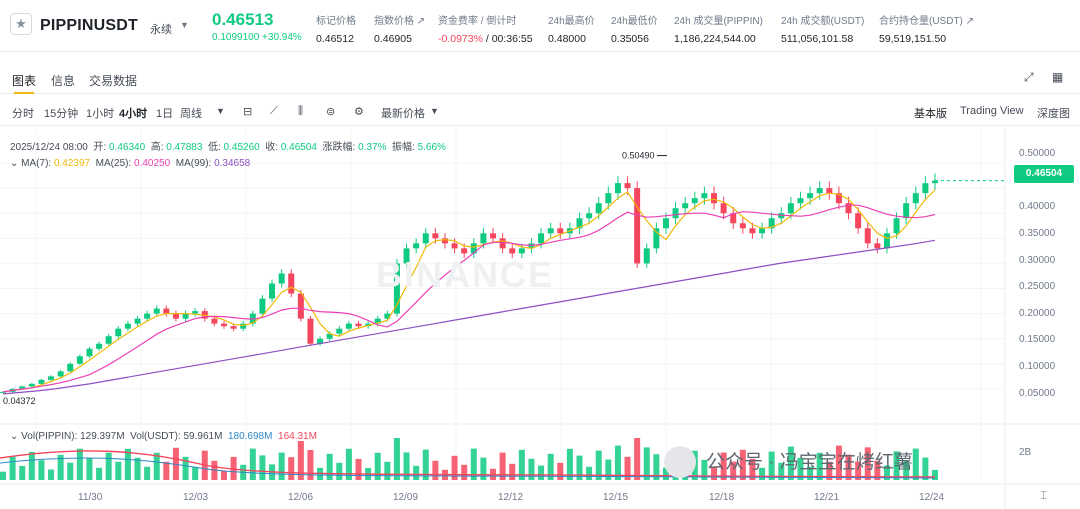 Image resolution: width=1080 pixels, height=509 pixels. What do you see at coordinates (133, 114) in the screenshot?
I see `interval-4h: 4小时` at bounding box center [133, 114].